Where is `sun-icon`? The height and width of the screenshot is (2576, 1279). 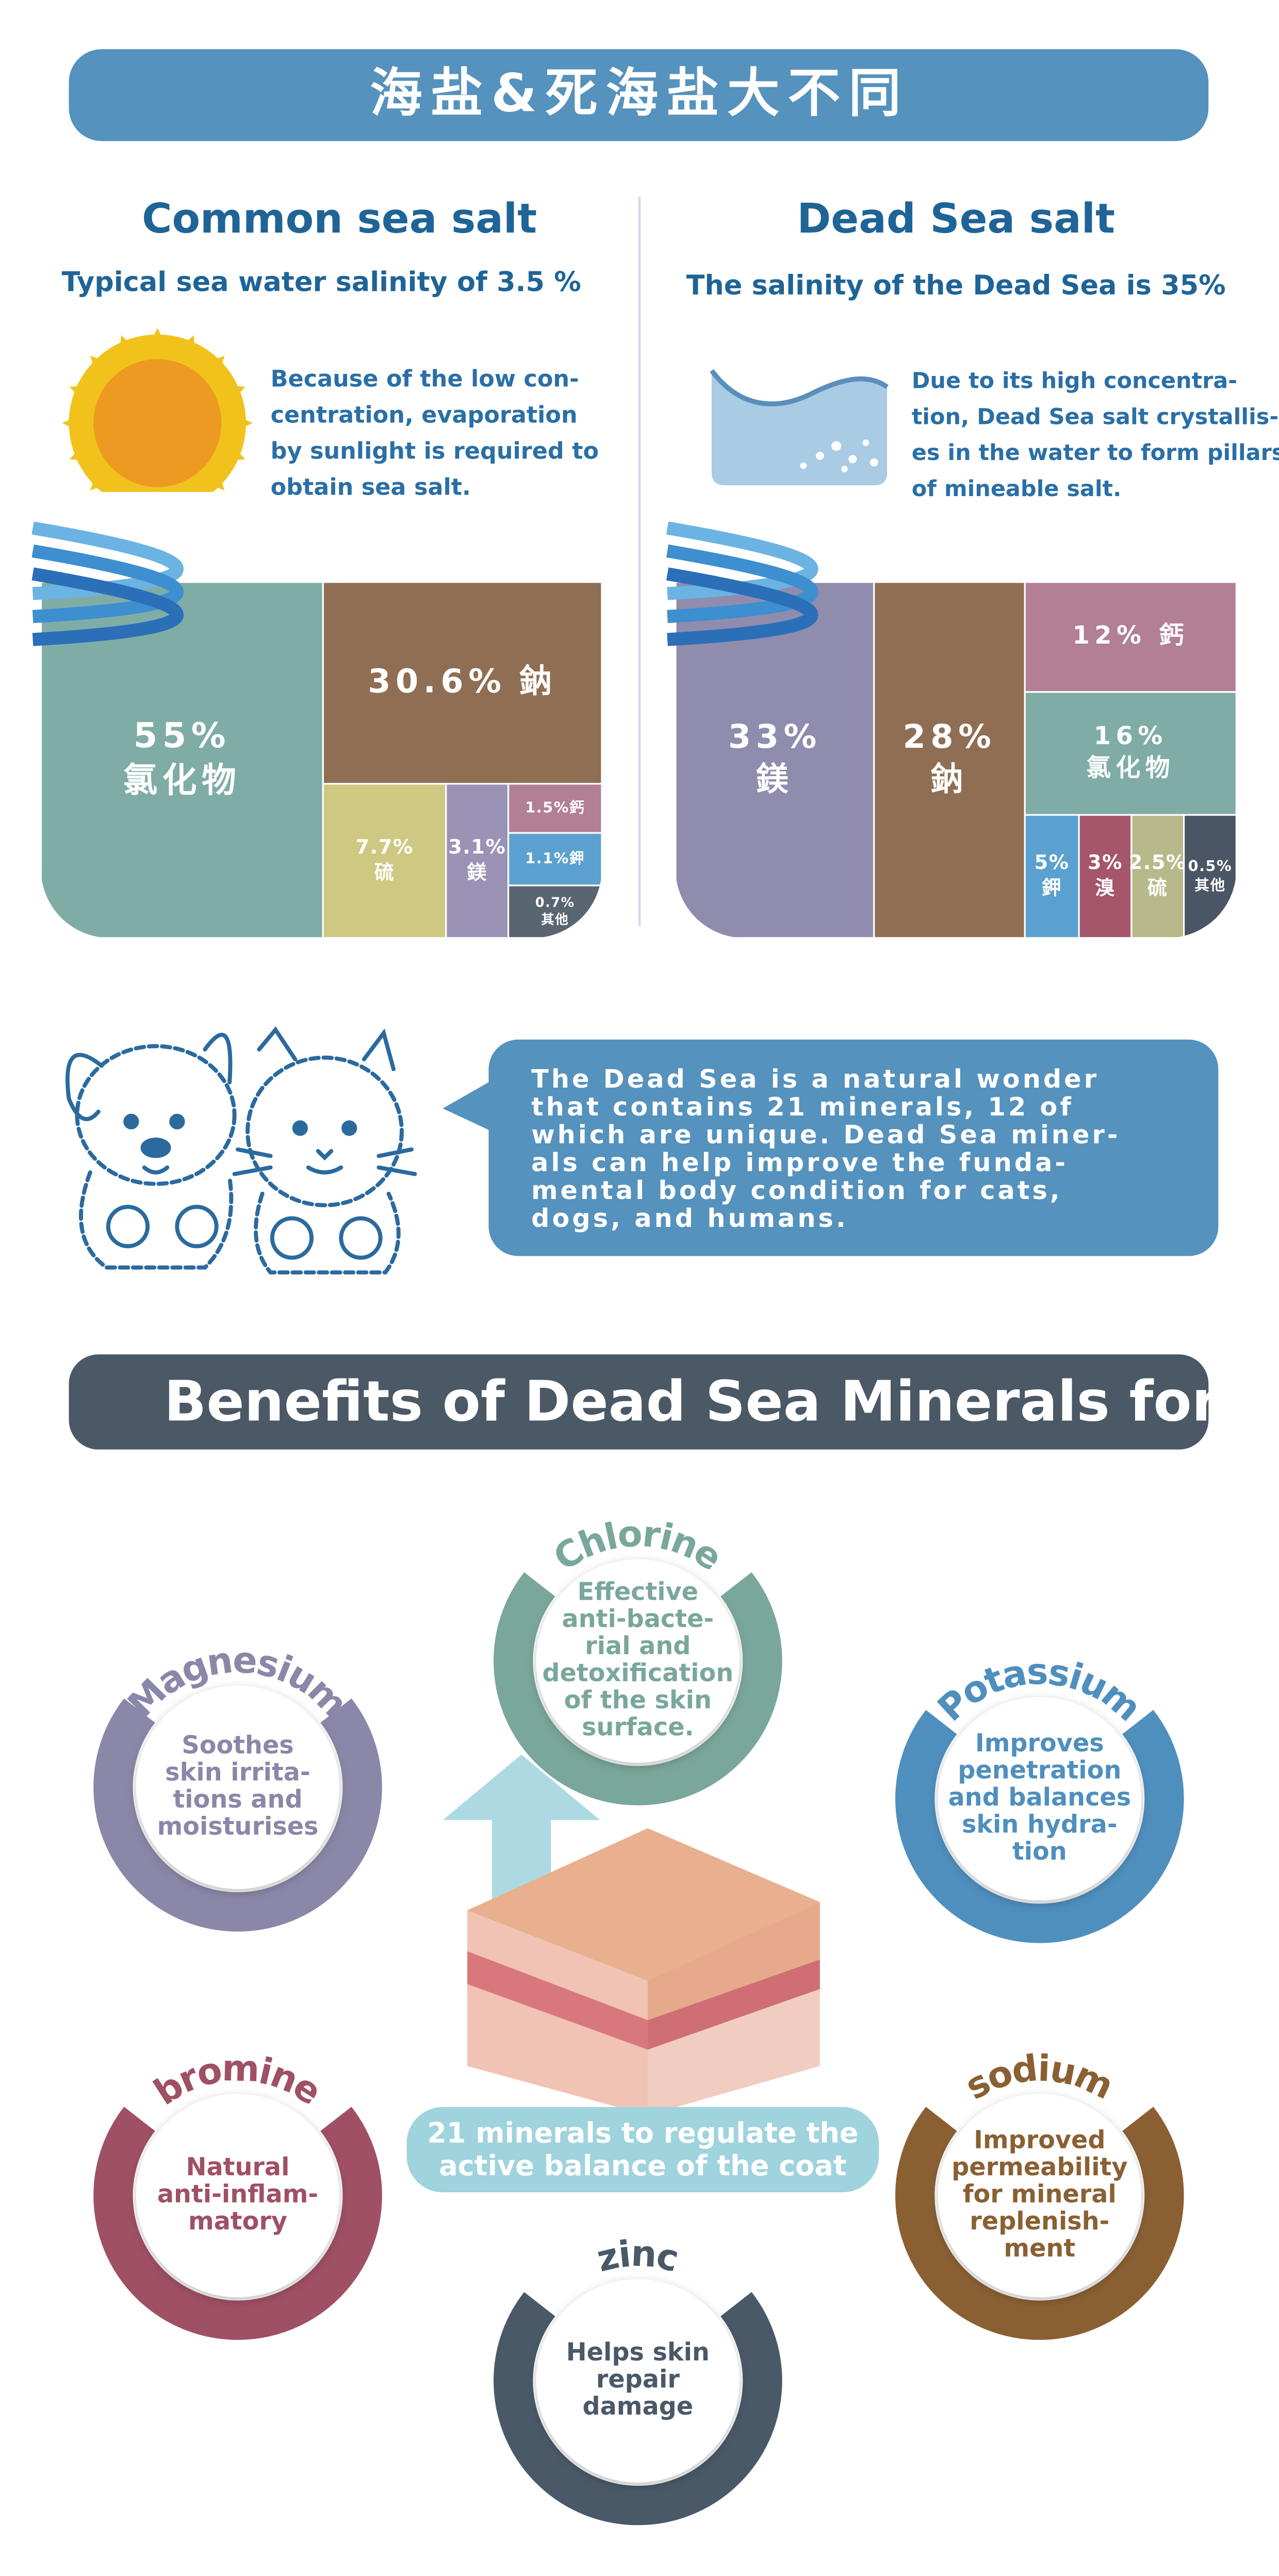
sun-icon is located at coordinates (157, 422).